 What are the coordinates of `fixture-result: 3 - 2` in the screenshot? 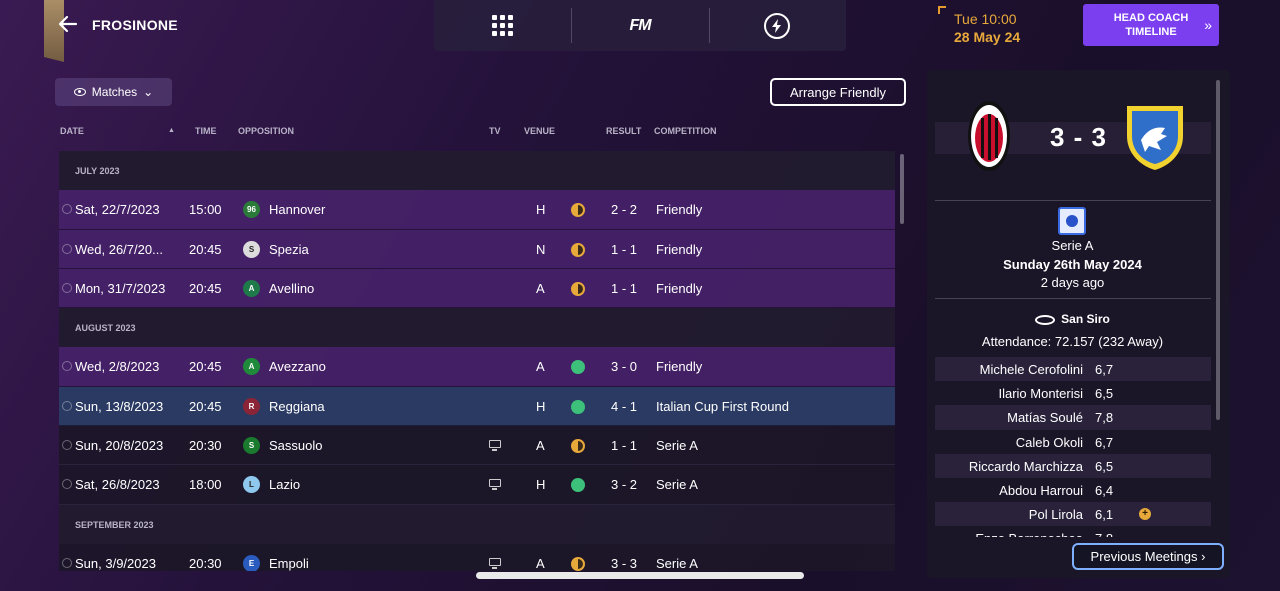 It's located at (624, 485).